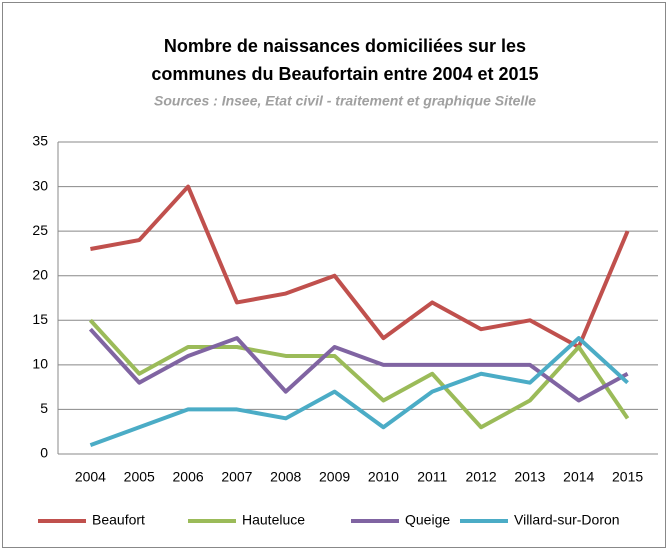  I want to click on y-tick-label: 25, so click(40, 230).